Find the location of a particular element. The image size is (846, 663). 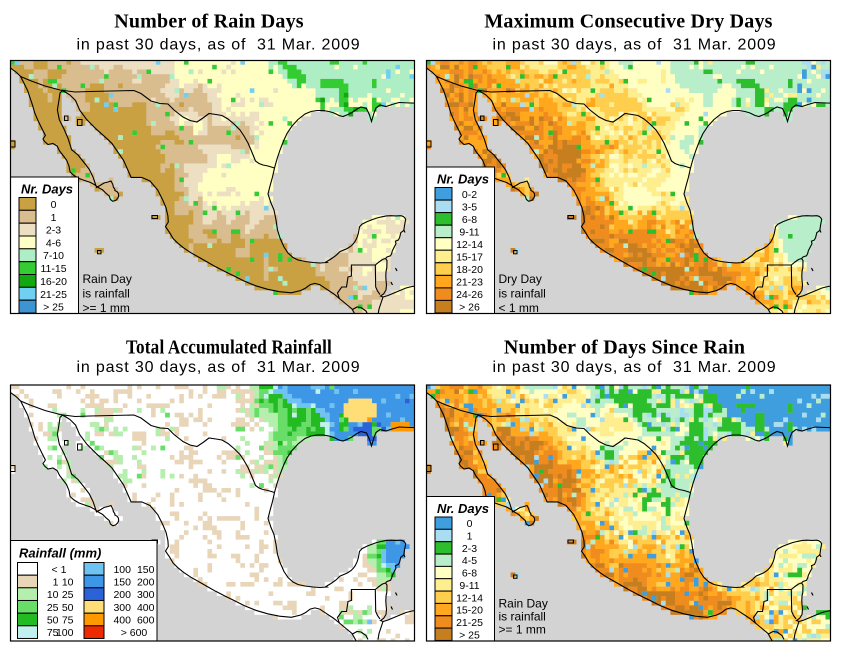

svg-text: Rainfall (mm) is located at coordinates (60, 553).